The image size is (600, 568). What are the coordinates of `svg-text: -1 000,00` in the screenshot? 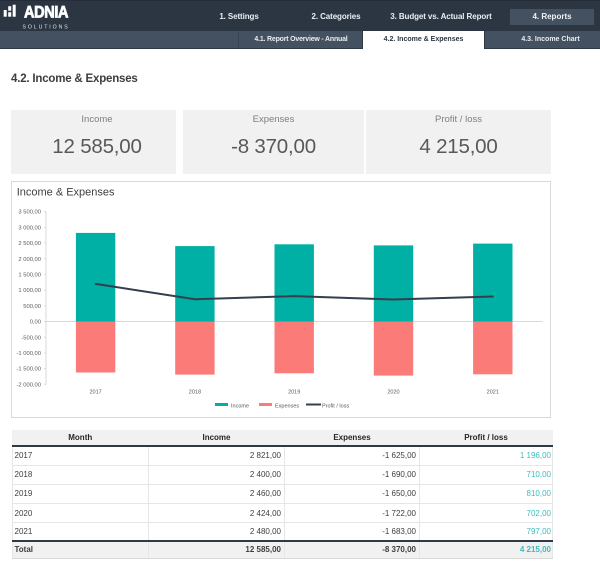 It's located at (29, 354).